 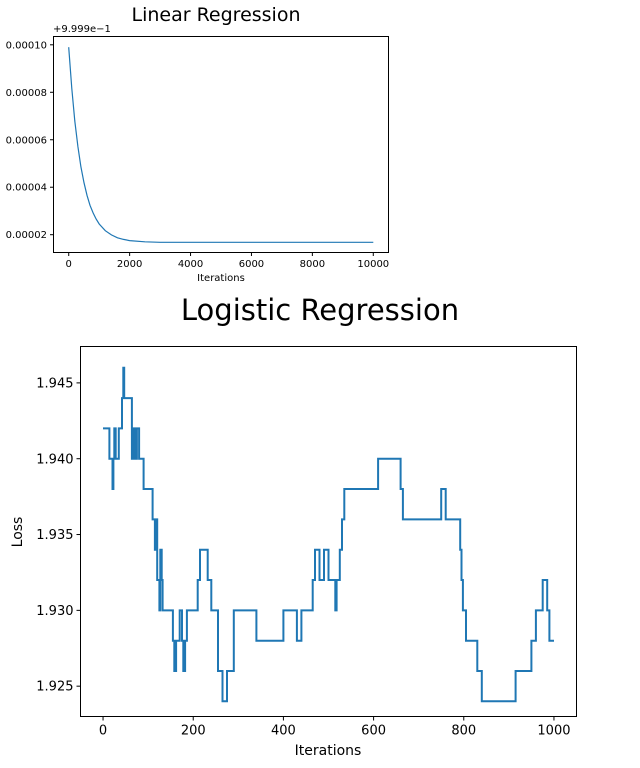 What do you see at coordinates (463, 731) in the screenshot?
I see `x-tick-label: 800` at bounding box center [463, 731].